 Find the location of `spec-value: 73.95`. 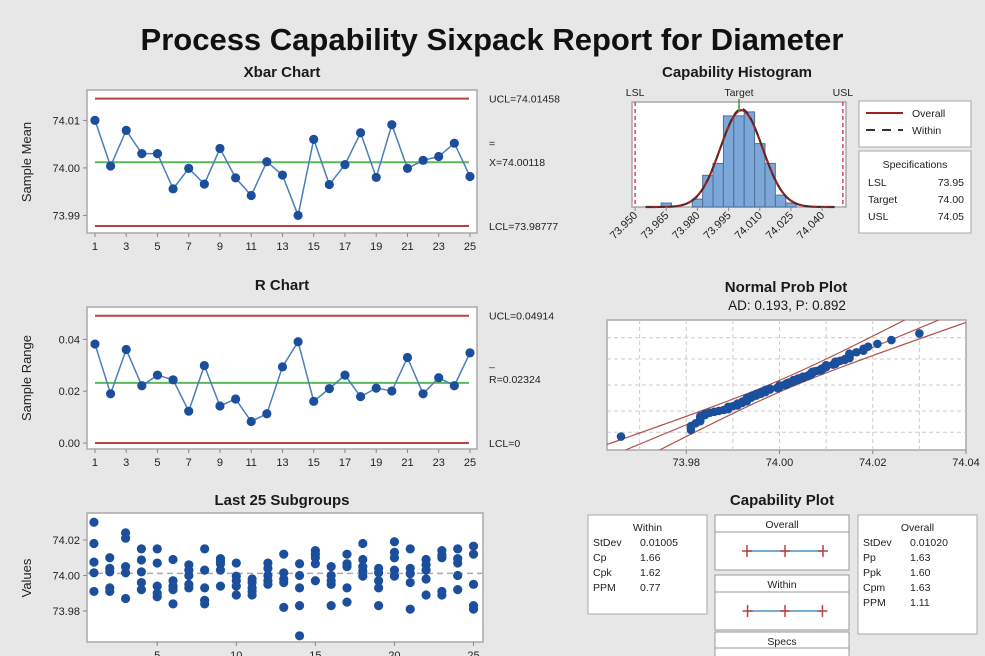

spec-value: 73.95 is located at coordinates (951, 183).